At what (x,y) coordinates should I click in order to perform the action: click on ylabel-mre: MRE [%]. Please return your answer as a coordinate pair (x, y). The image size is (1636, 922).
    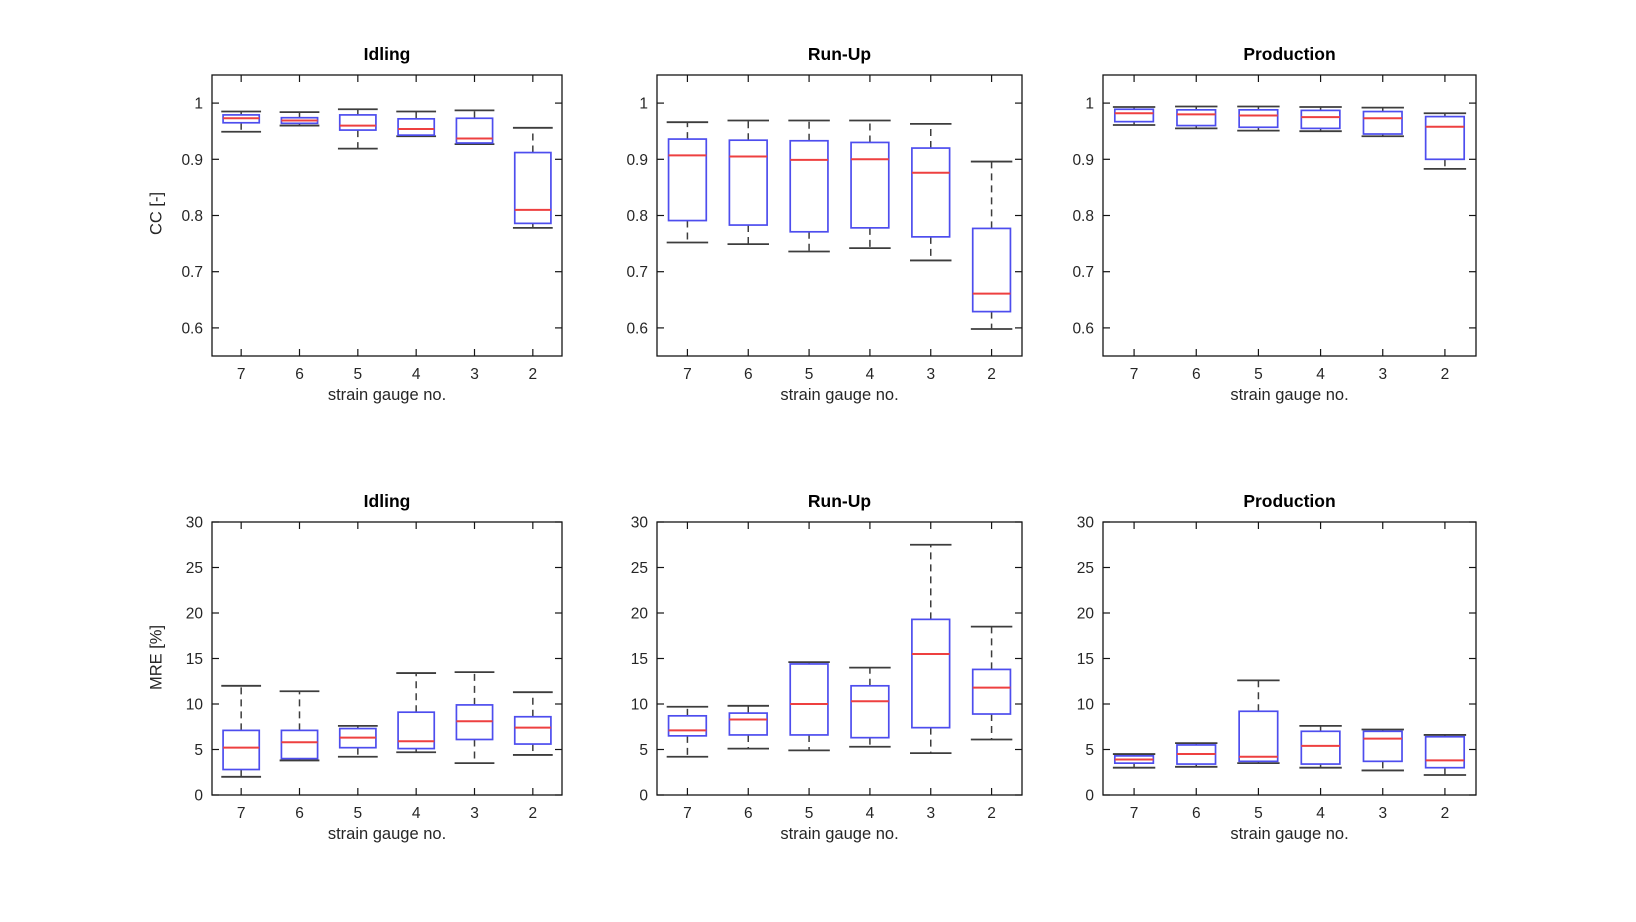
    Looking at the image, I should click on (156, 657).